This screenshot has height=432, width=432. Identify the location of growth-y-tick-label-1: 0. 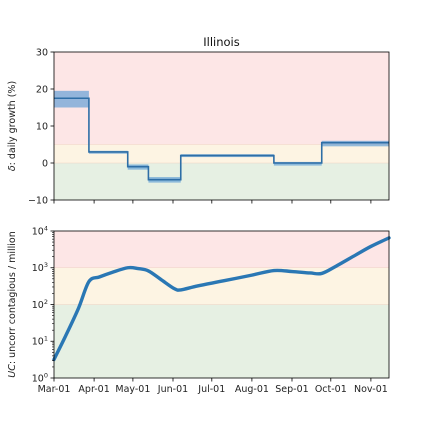
(45, 163).